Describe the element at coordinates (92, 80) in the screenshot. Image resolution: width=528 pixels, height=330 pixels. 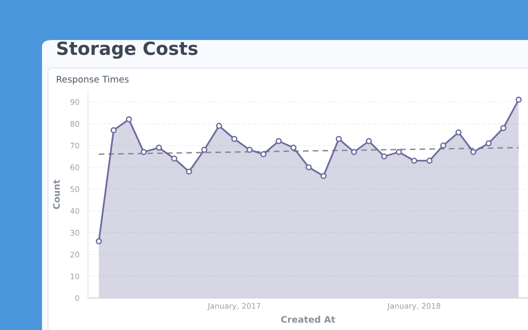
I see `chart-subtitle: Response Times` at that location.